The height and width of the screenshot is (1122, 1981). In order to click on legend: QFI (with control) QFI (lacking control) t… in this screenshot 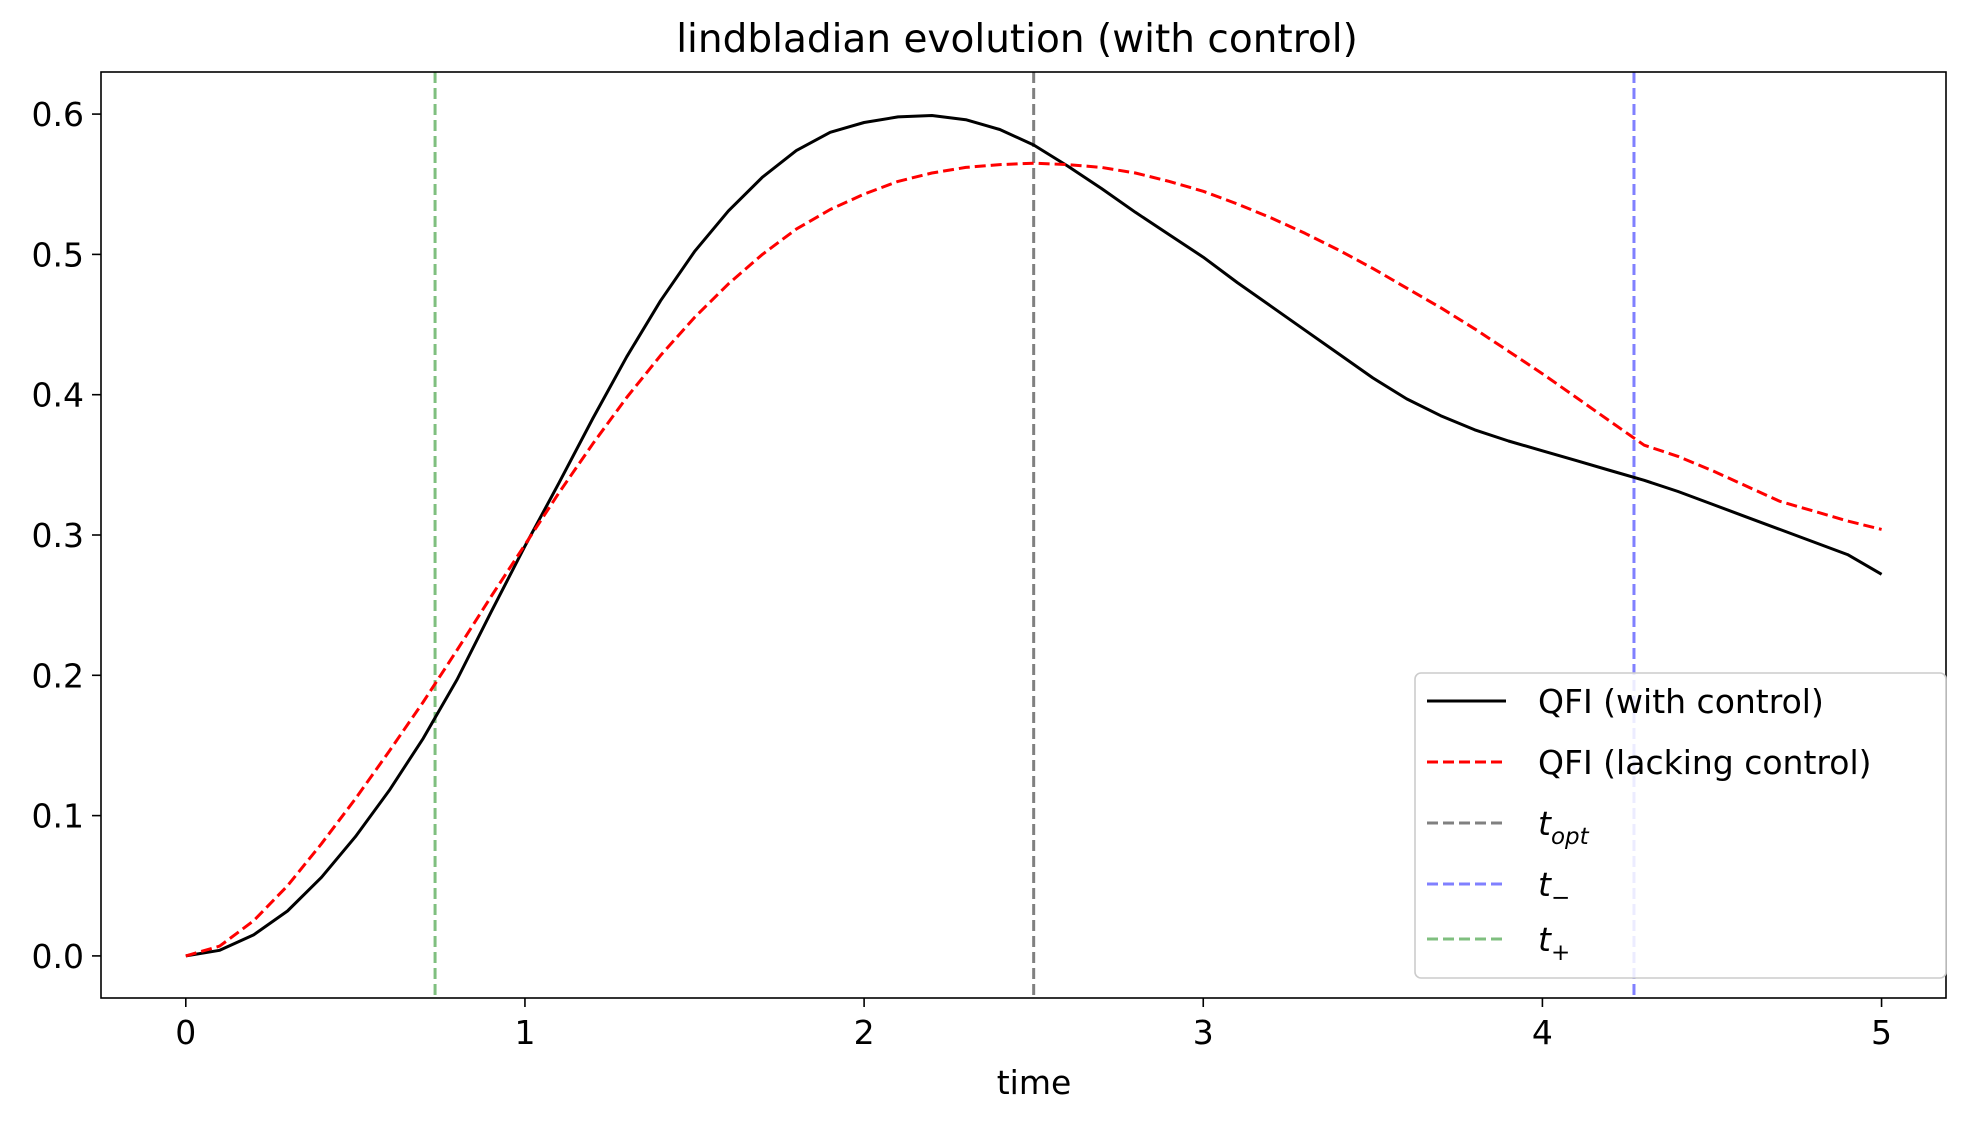, I will do `click(1680, 825)`.